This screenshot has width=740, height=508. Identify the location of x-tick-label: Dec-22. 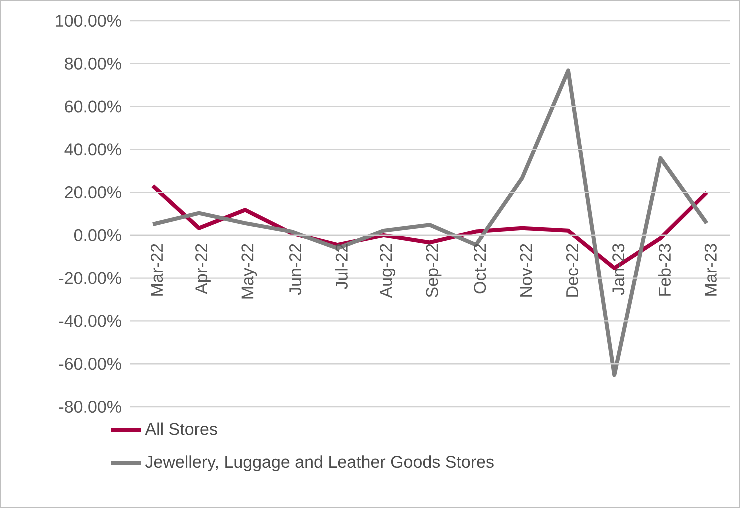
(572, 270).